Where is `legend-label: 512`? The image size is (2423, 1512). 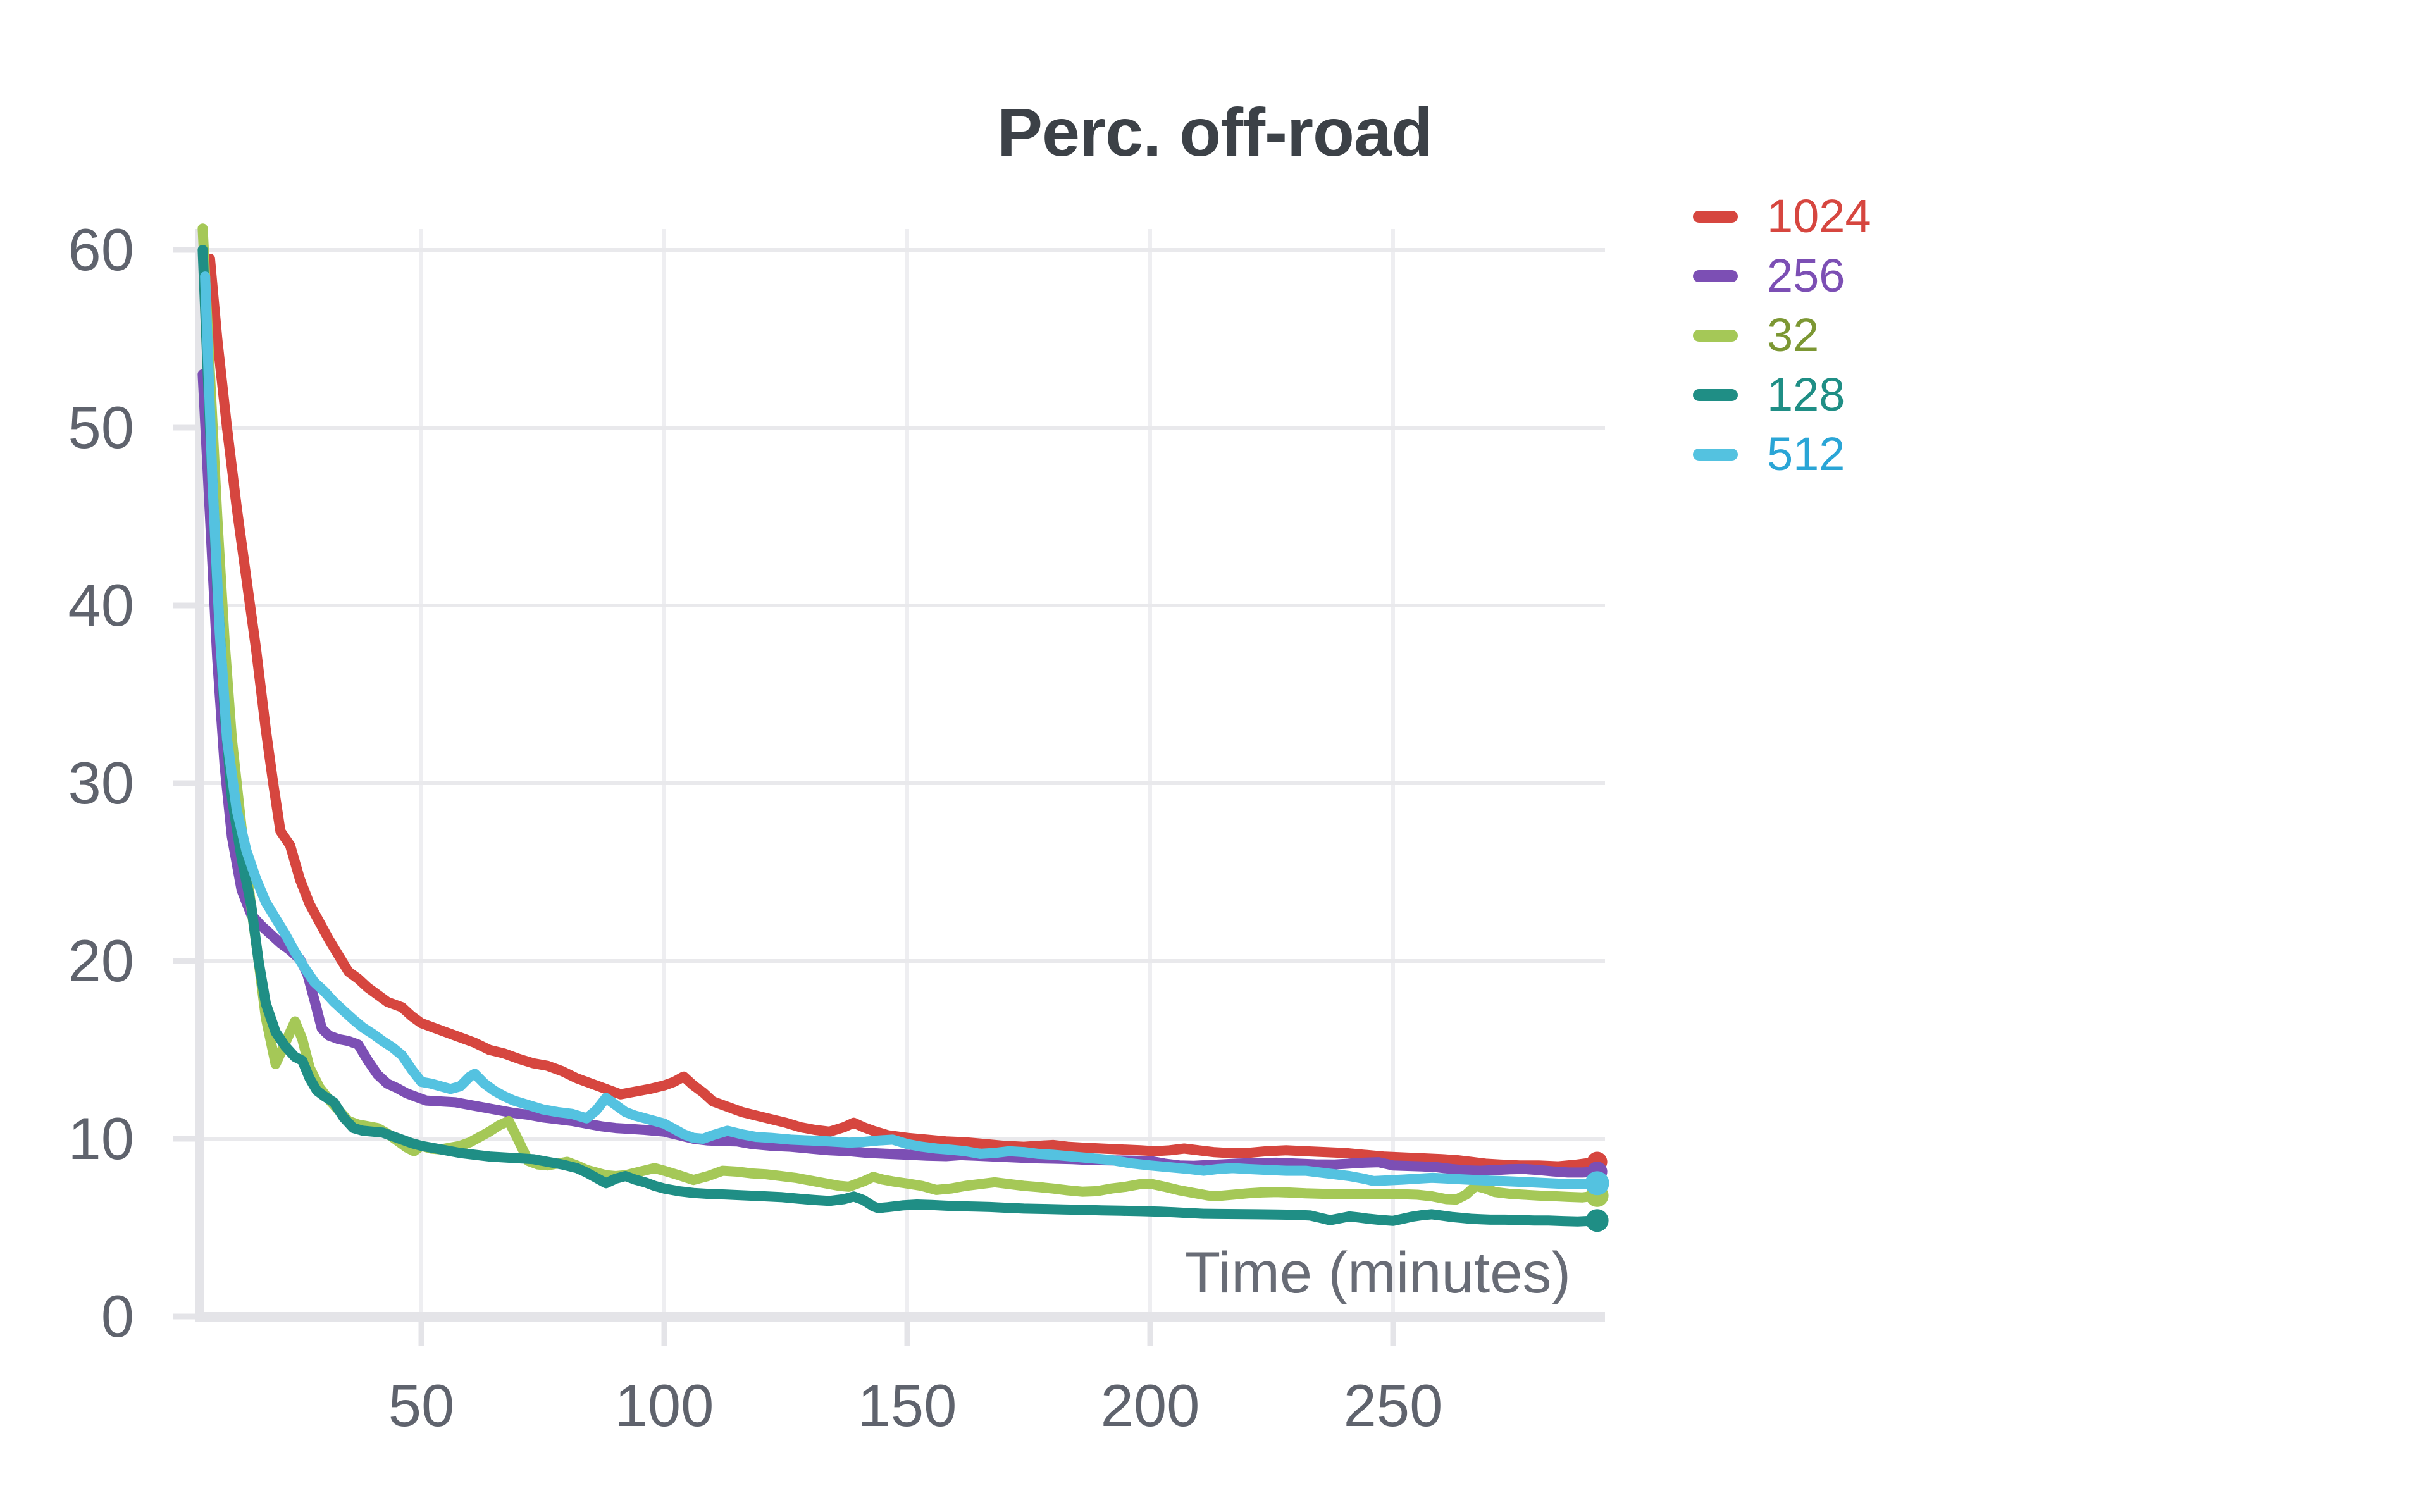 legend-label: 512 is located at coordinates (1806, 454).